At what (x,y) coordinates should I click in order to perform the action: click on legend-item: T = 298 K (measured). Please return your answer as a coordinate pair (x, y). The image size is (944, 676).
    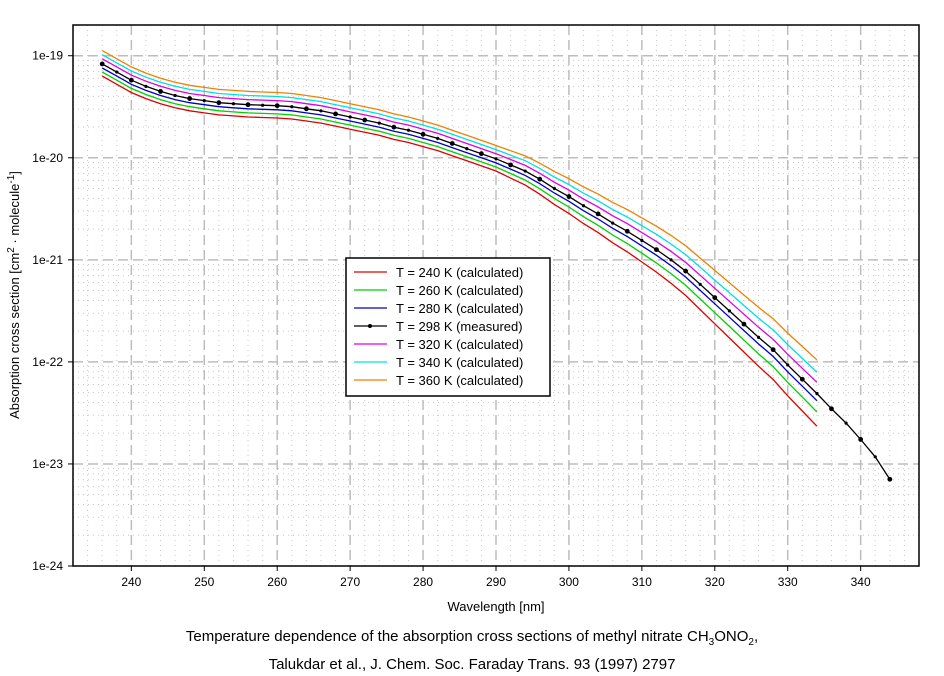
    Looking at the image, I should click on (438, 326).